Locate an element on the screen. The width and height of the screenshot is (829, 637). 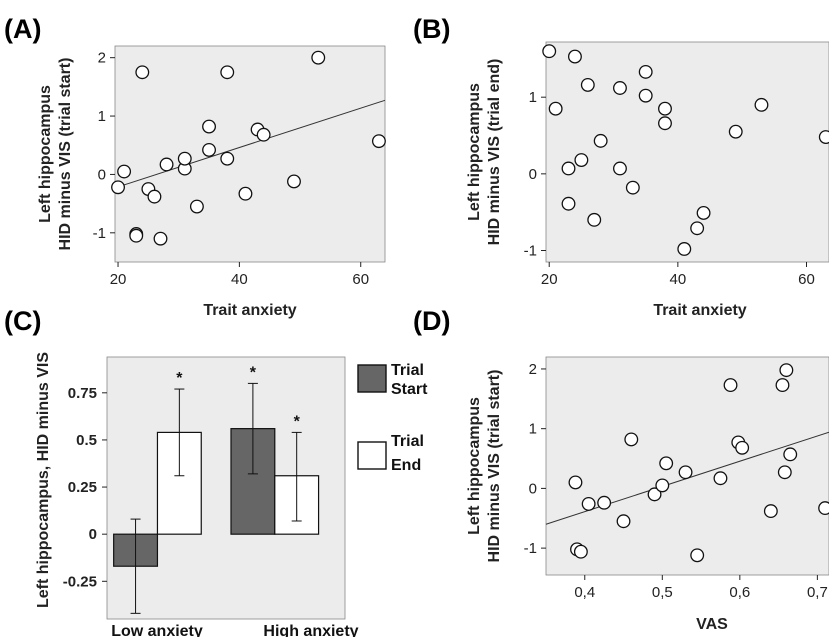
panel-b-label: (B) is located at coordinates (431, 29).